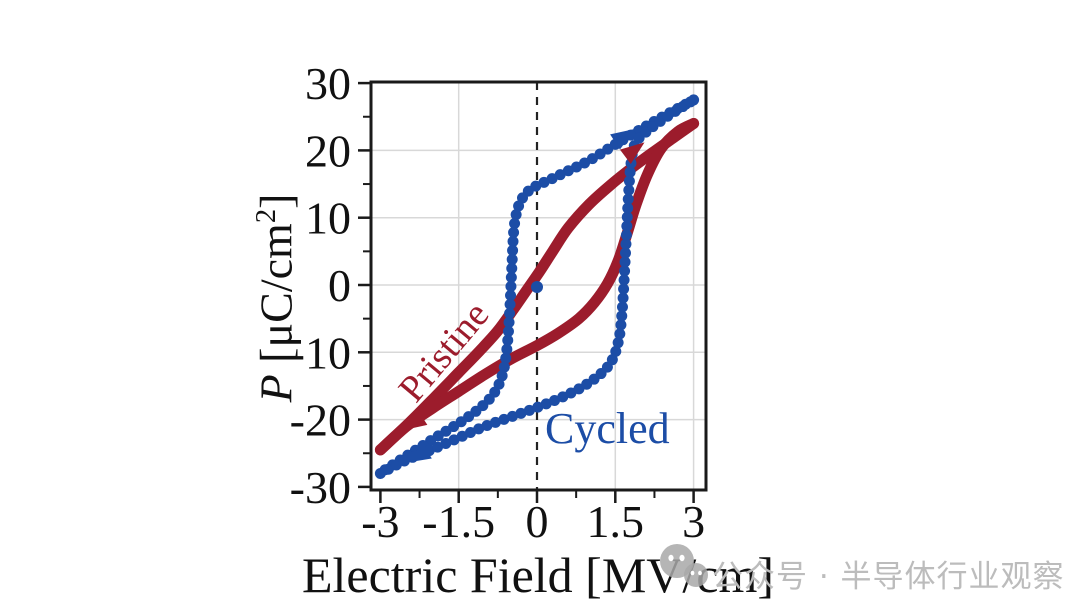 The height and width of the screenshot is (613, 1080). What do you see at coordinates (339, 285) in the screenshot?
I see `y-tick-label: 0` at bounding box center [339, 285].